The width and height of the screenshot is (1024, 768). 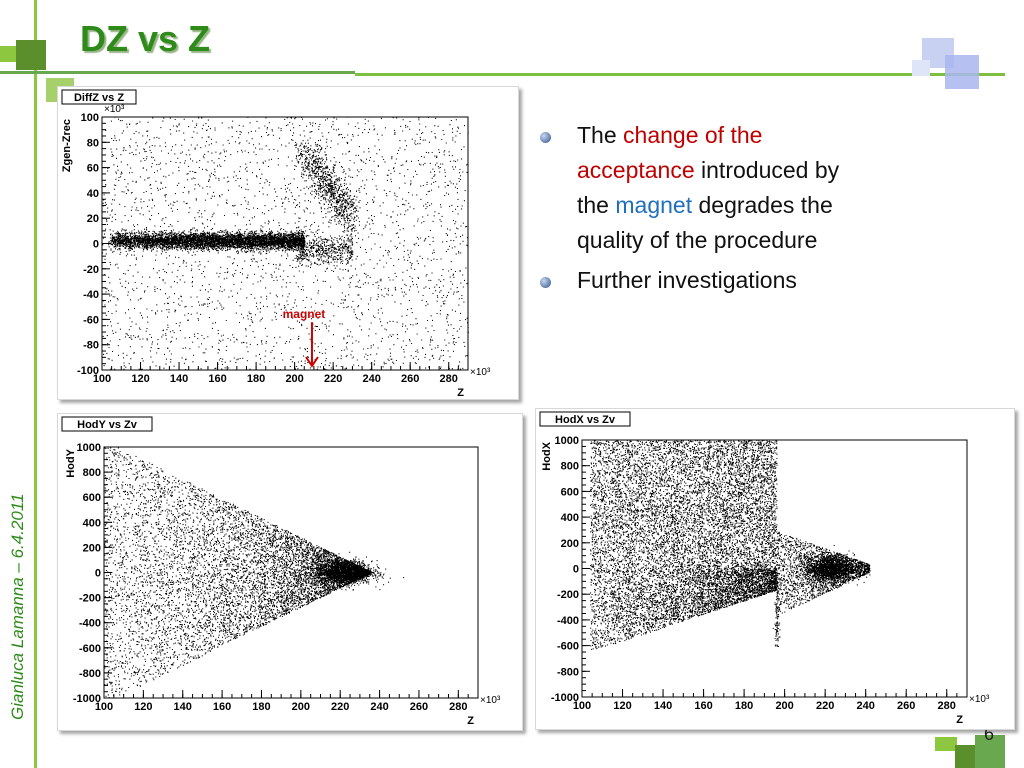 What do you see at coordinates (88, 371) in the screenshot?
I see `y-tick-label: -100` at bounding box center [88, 371].